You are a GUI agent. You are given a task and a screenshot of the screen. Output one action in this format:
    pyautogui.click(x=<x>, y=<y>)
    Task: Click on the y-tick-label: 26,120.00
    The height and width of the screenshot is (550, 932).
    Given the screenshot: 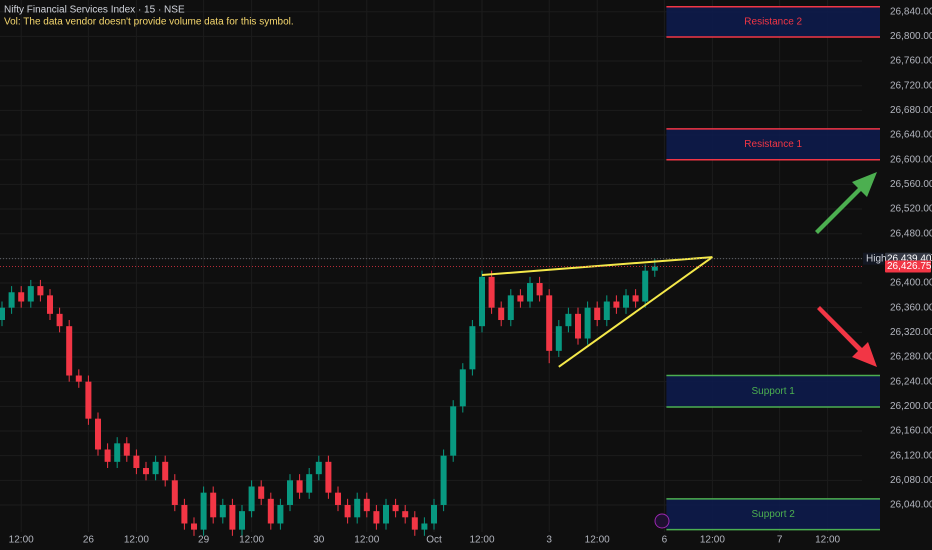 What is the action you would take?
    pyautogui.click(x=911, y=455)
    